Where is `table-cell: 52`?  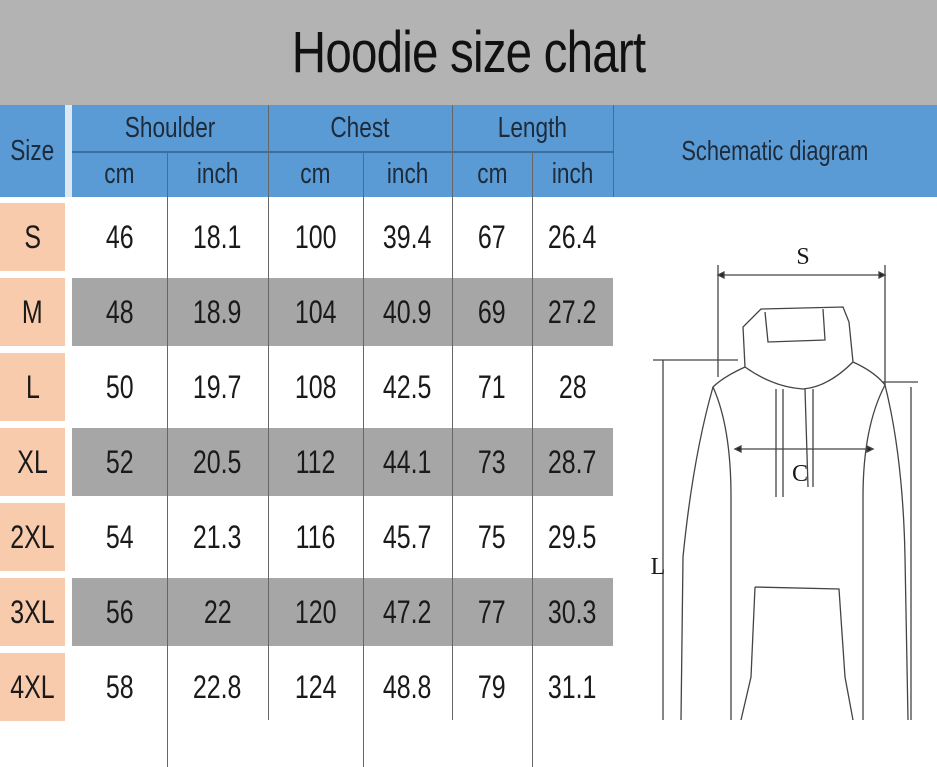
table-cell: 52 is located at coordinates (119, 462).